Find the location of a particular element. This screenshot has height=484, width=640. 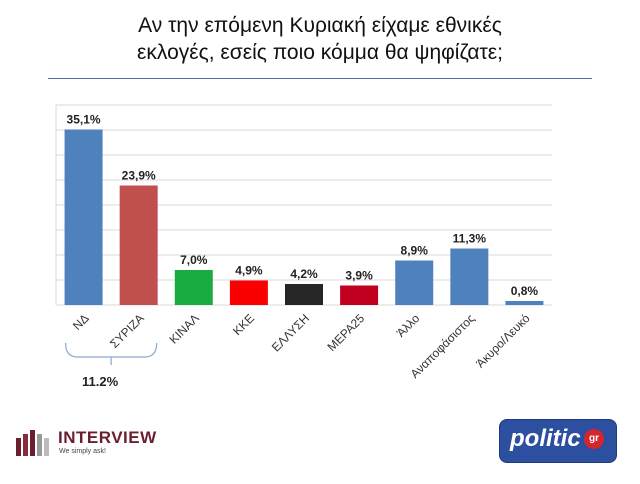

politic-logo: politic gr is located at coordinates (558, 441).